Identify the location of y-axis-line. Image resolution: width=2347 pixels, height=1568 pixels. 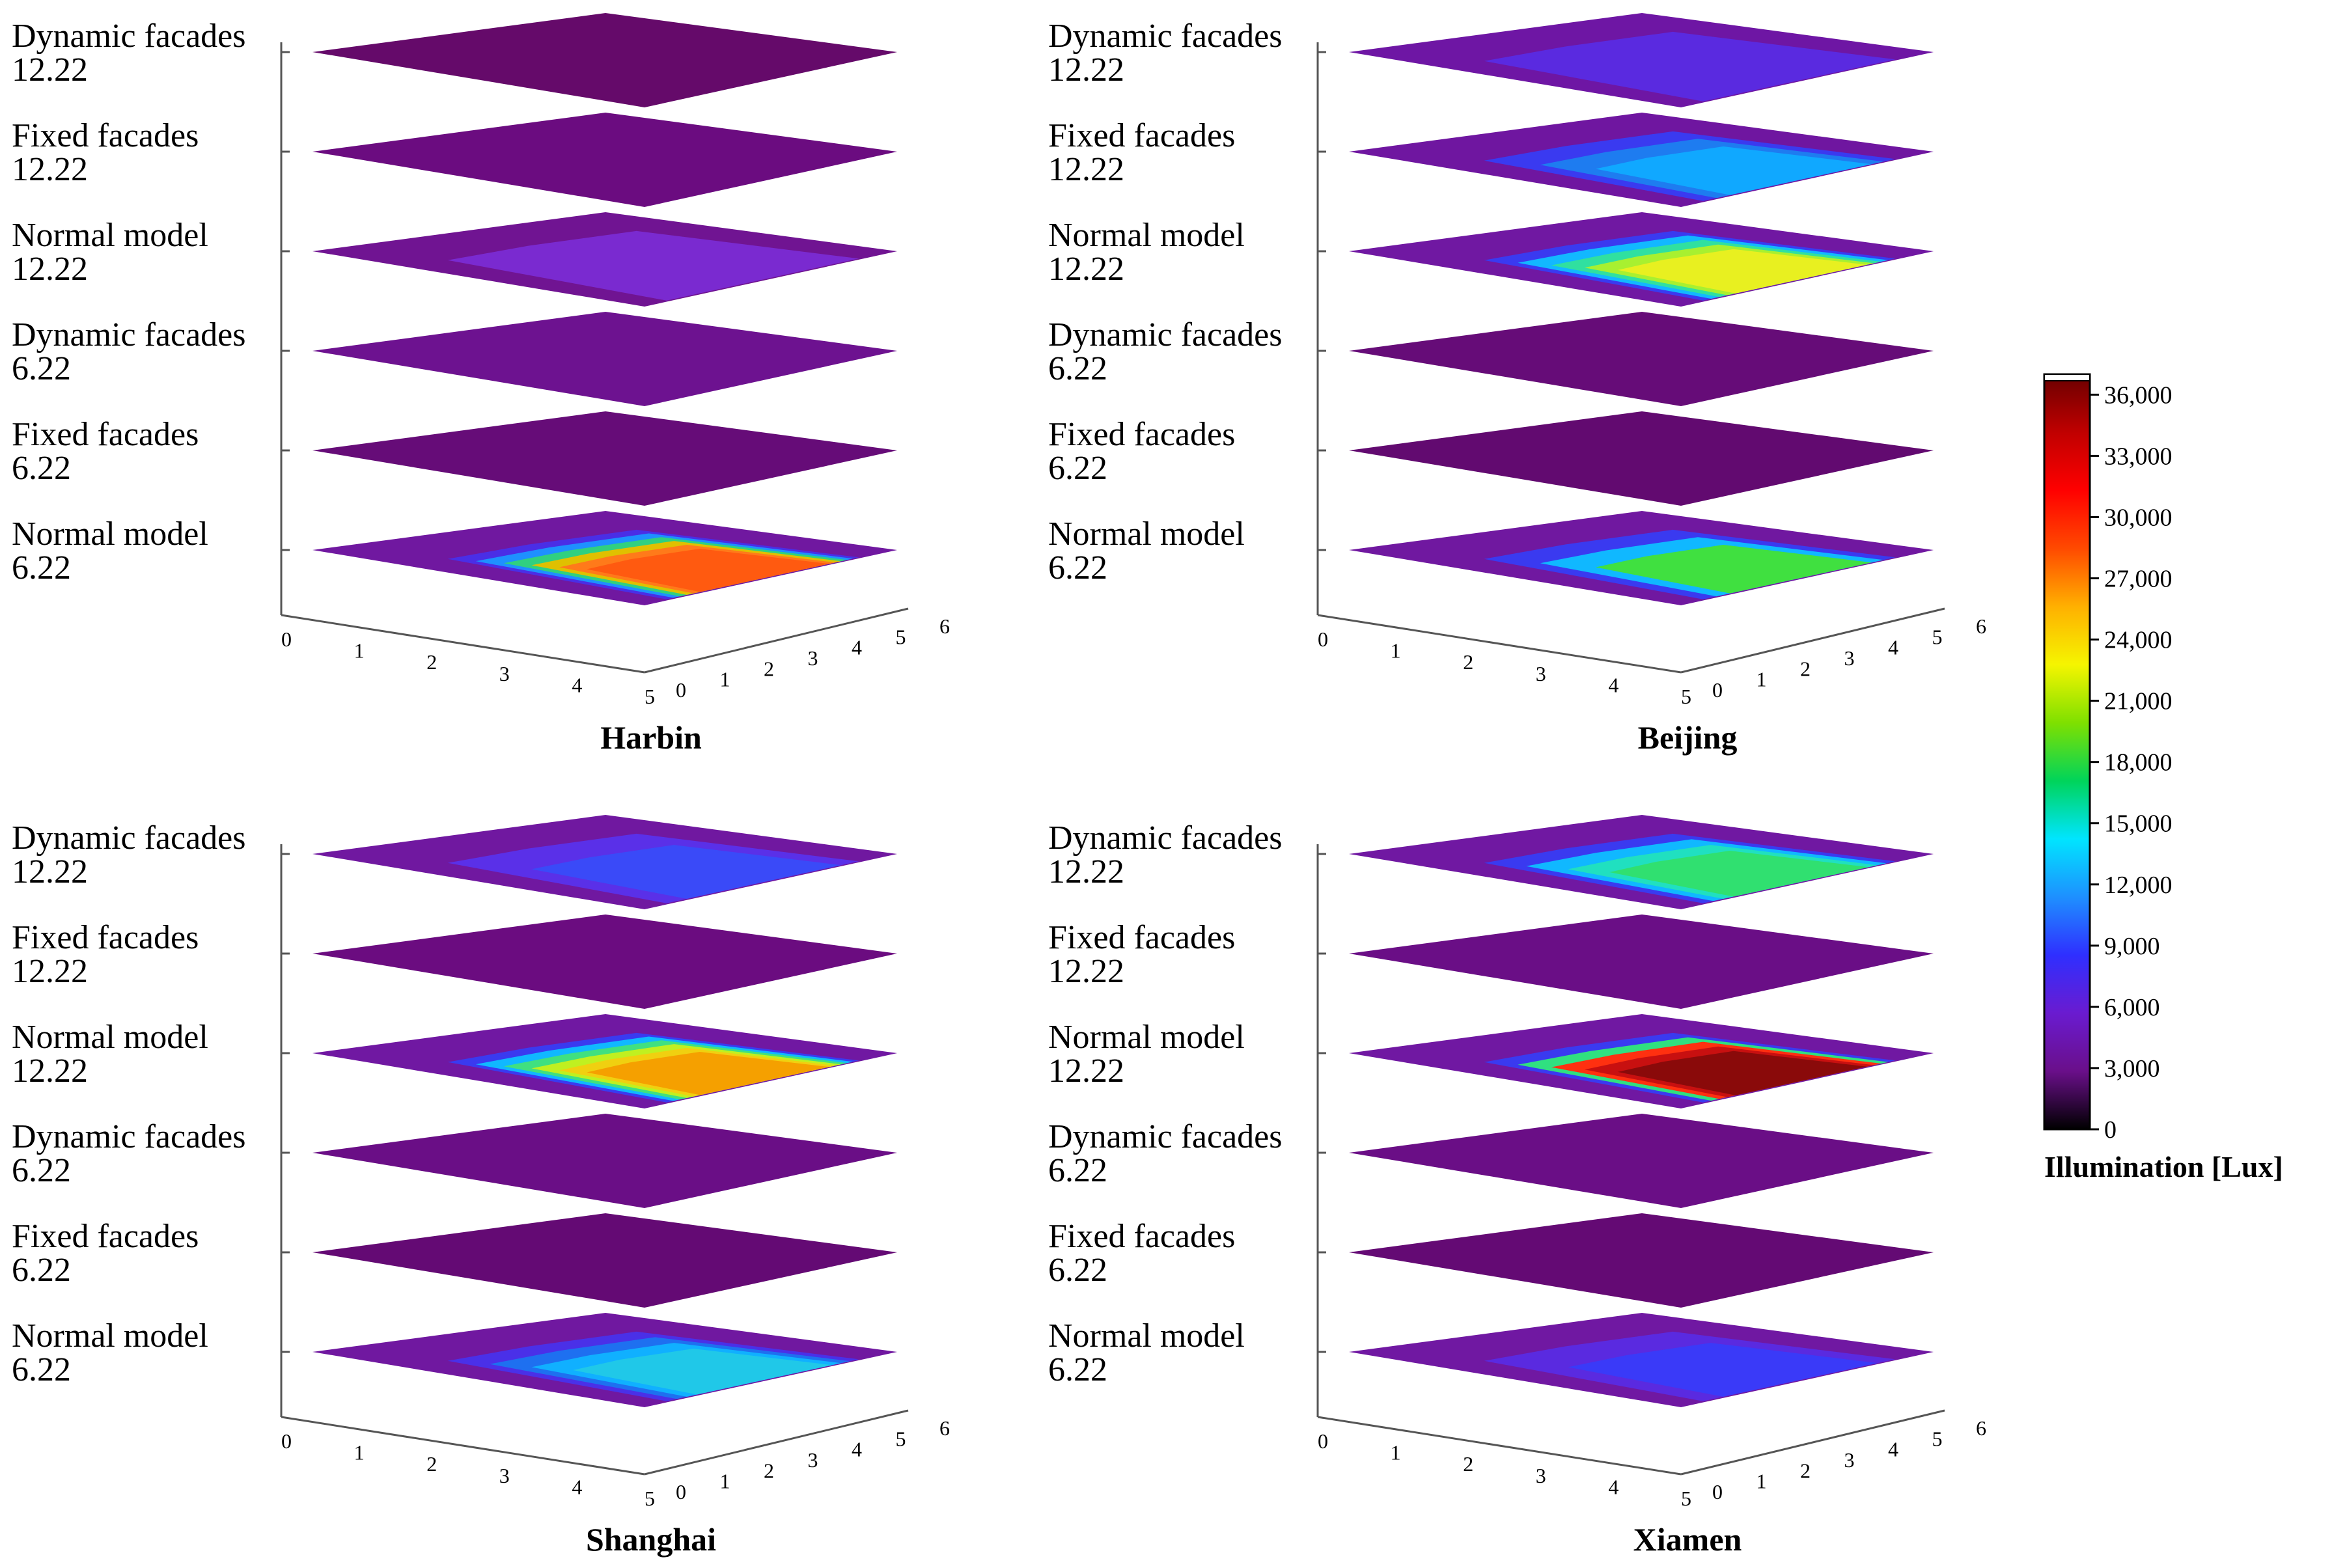
(776, 640).